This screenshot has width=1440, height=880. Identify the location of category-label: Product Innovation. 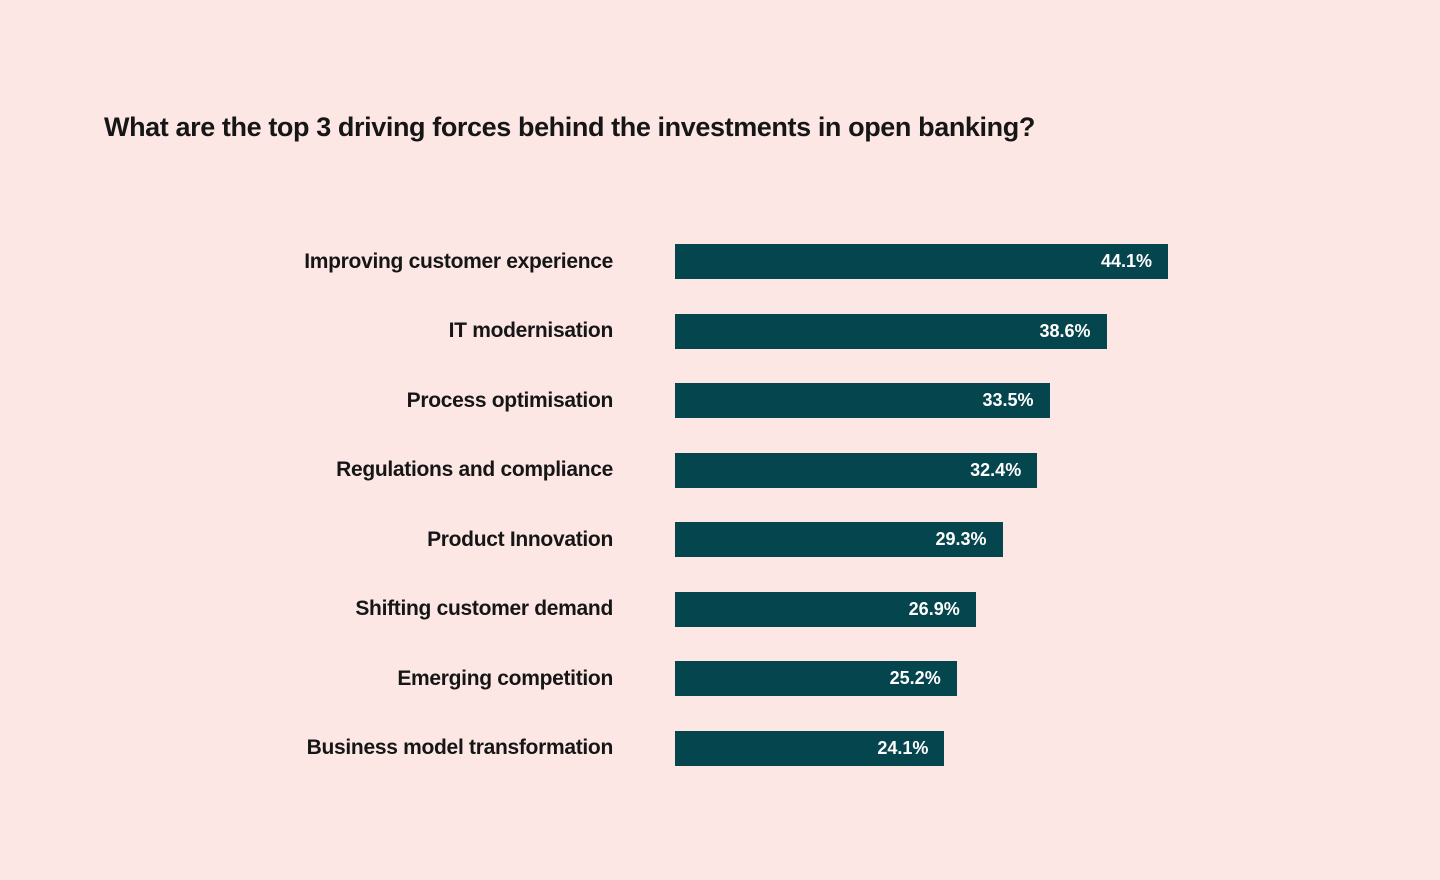
(520, 539).